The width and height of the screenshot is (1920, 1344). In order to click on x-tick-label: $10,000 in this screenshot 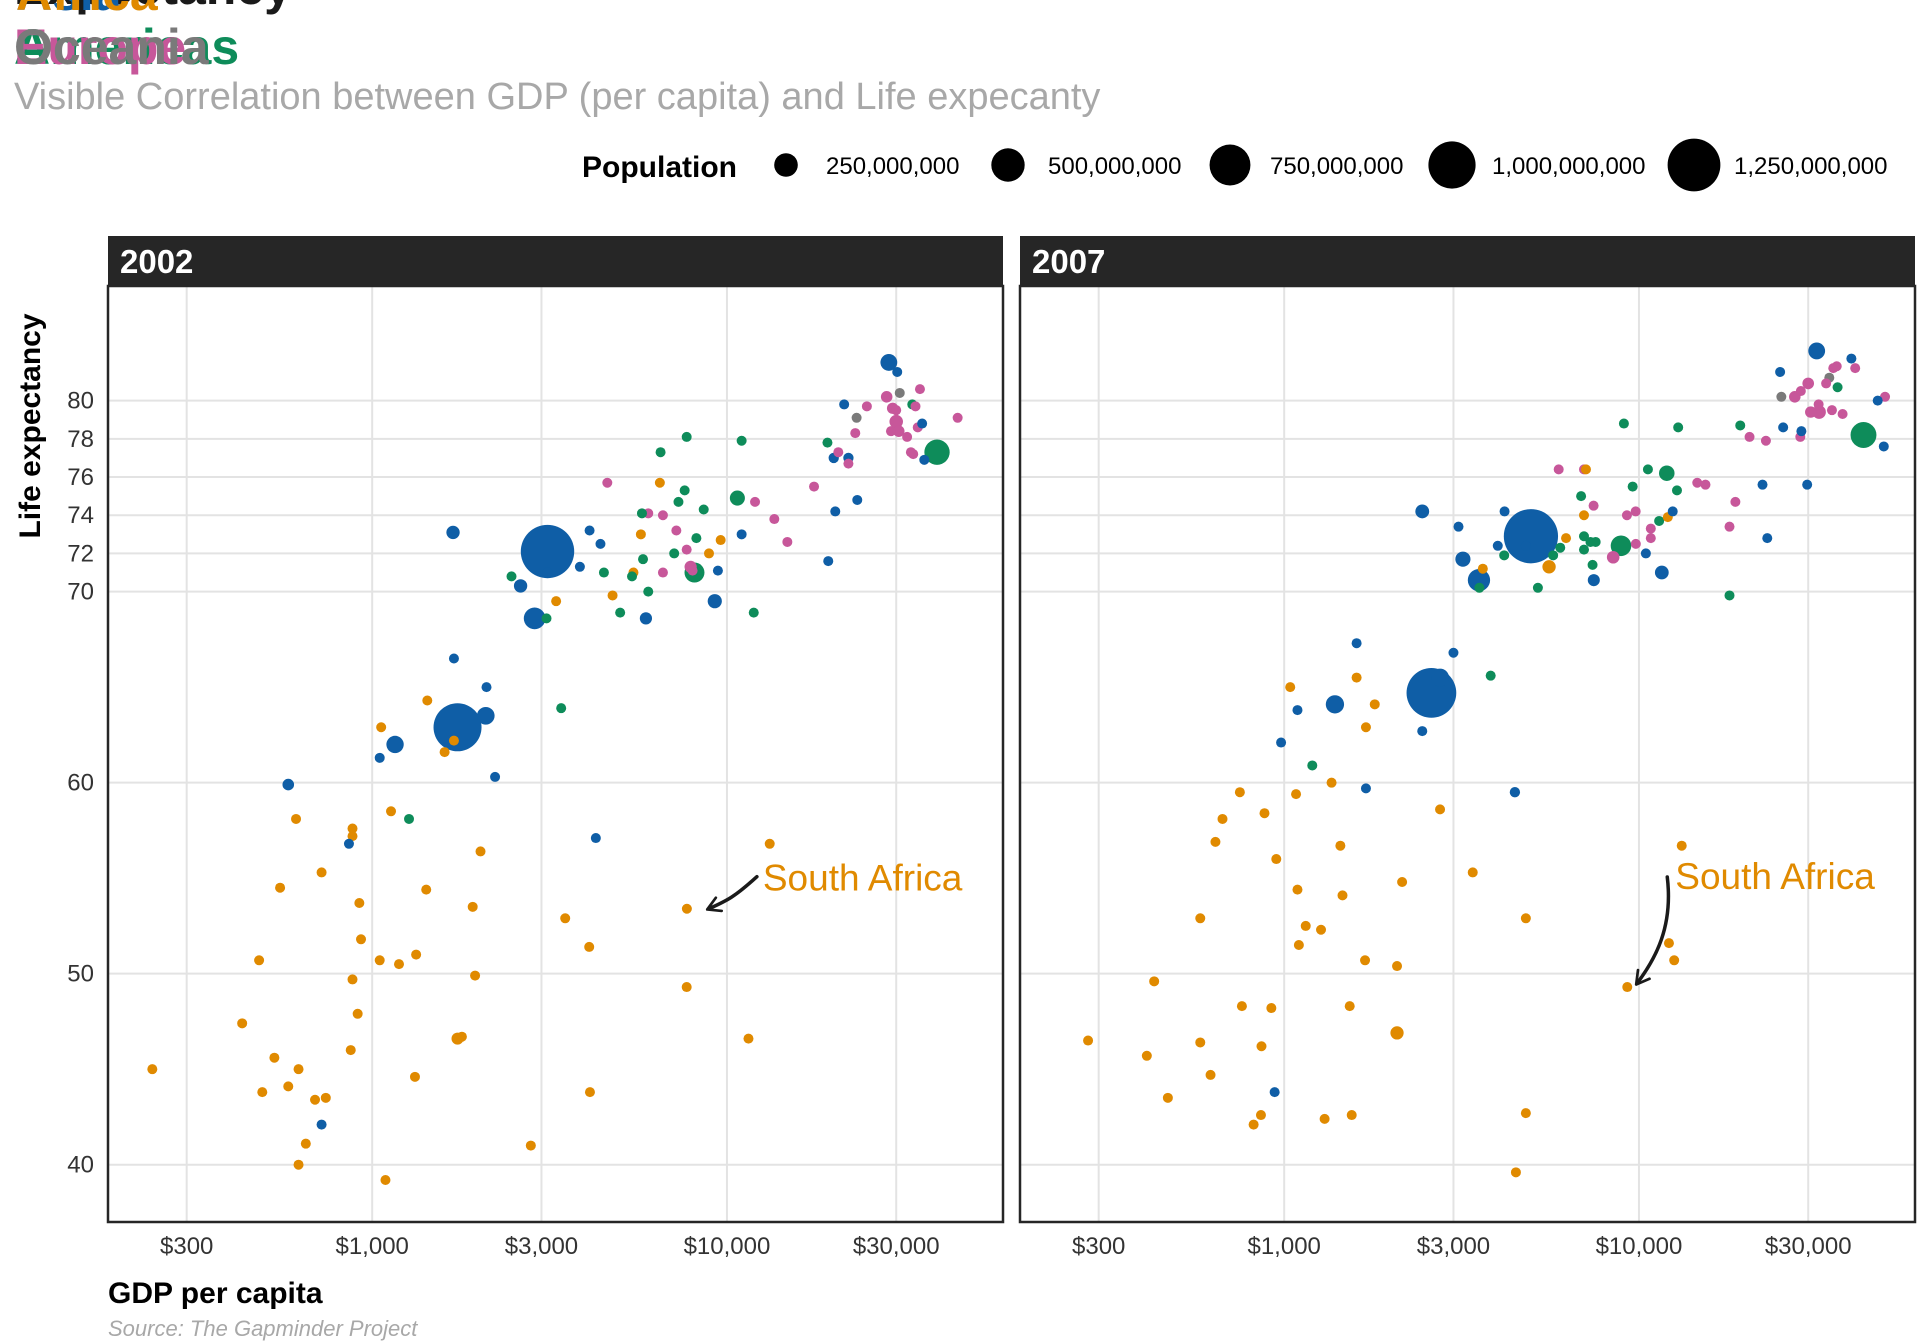, I will do `click(1639, 1246)`.